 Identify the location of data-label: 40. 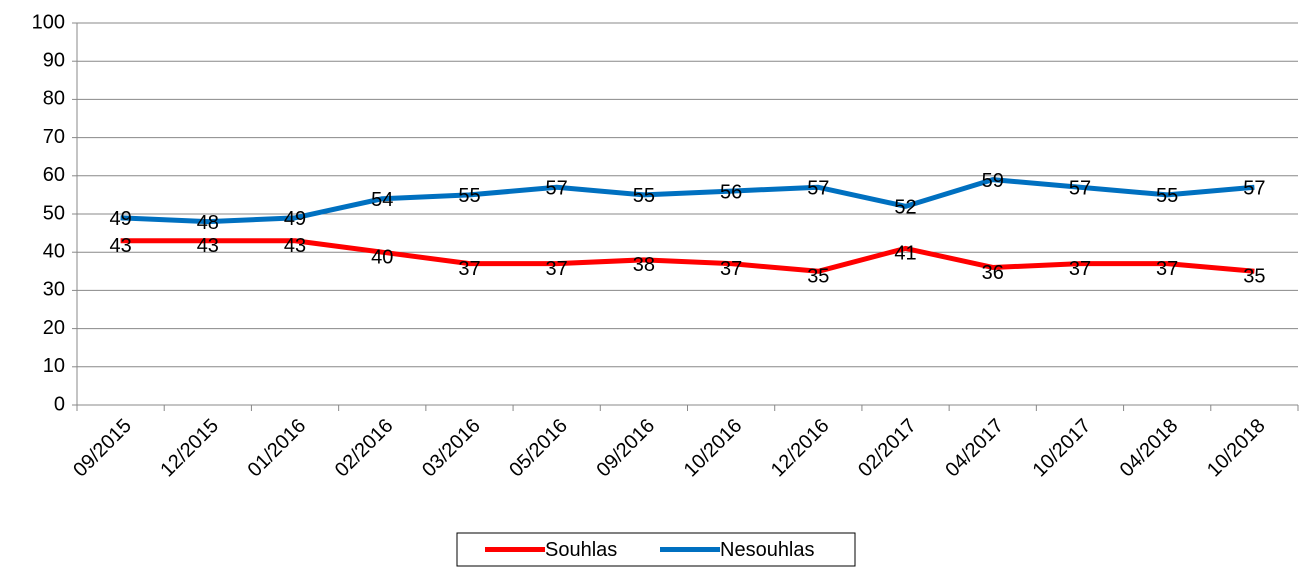
(382, 257).